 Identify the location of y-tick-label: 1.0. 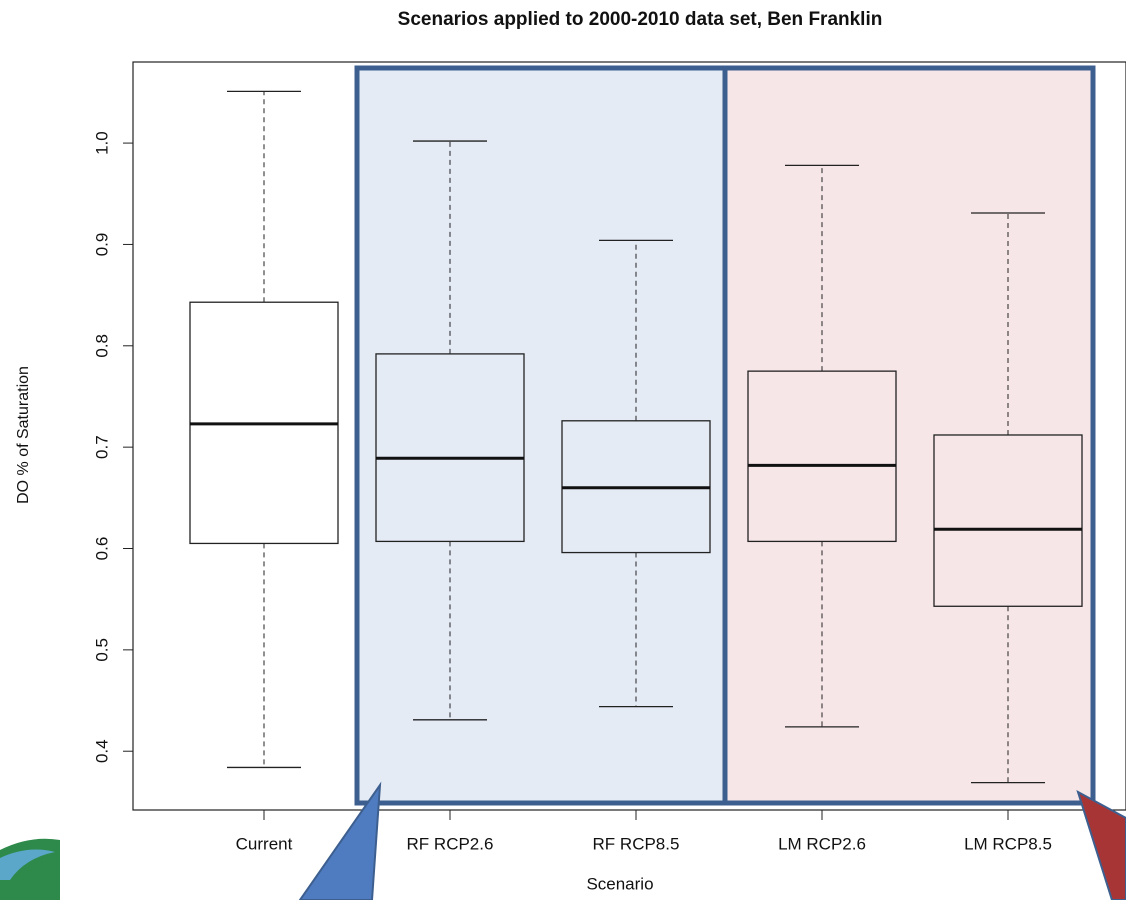
(101, 143).